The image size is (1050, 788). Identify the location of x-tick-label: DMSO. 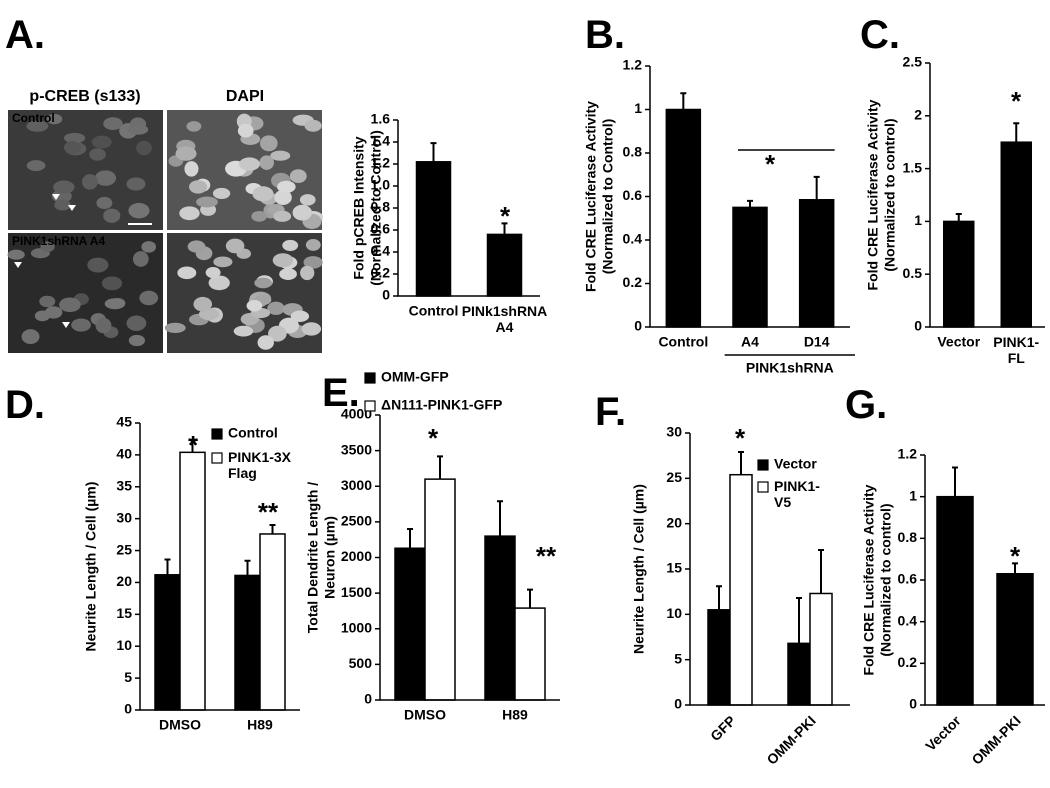
(180, 725).